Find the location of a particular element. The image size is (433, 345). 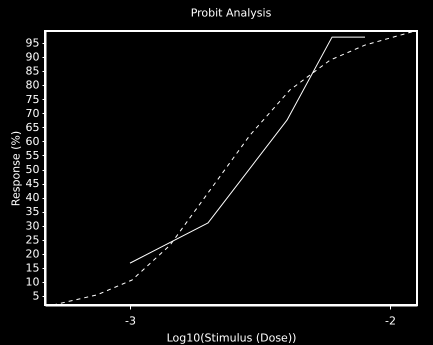

y-tick-label: 35 is located at coordinates (33, 211).